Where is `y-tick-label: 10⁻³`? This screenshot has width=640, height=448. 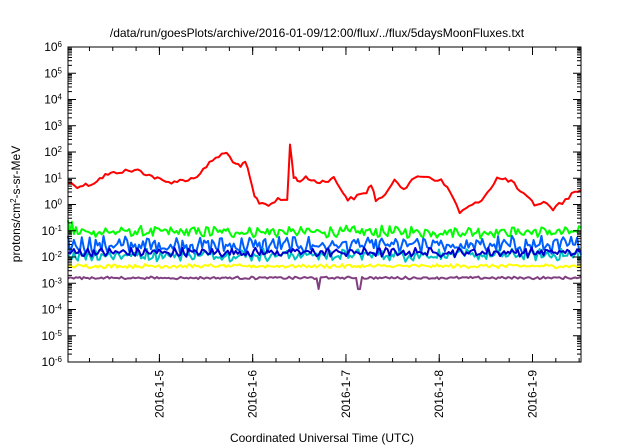 y-tick-label: 10⁻³ is located at coordinates (52, 283).